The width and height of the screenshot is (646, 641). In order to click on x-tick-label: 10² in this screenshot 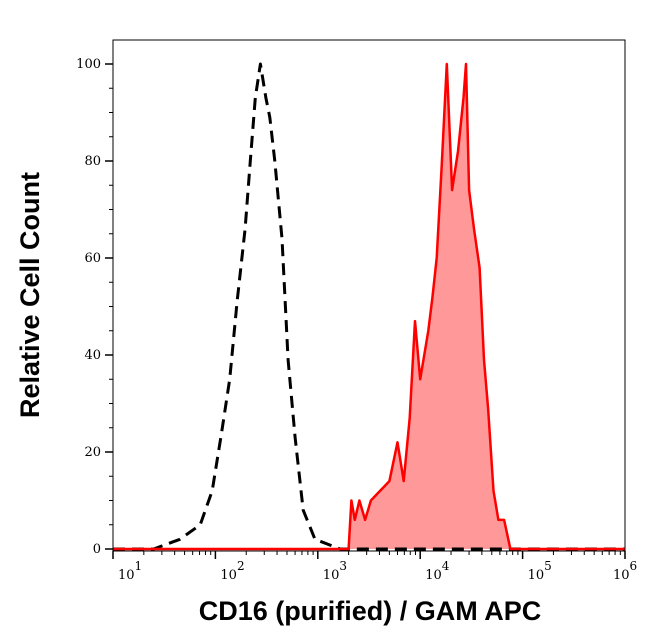, I will do `click(232, 571)`.